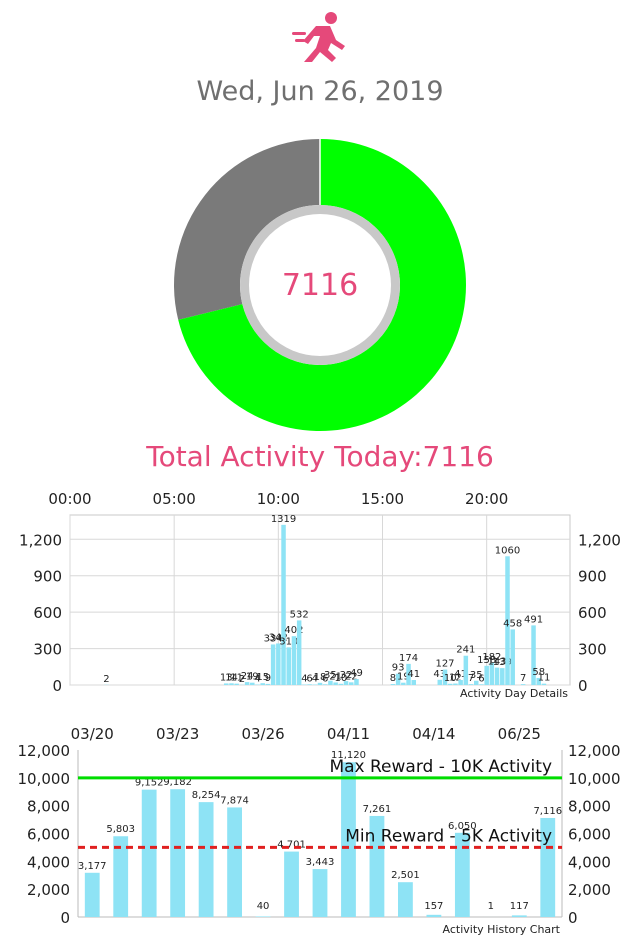 This screenshot has width=640, height=943. What do you see at coordinates (40, 540) in the screenshot?
I see `y-tick-label-left: 1,200` at bounding box center [40, 540].